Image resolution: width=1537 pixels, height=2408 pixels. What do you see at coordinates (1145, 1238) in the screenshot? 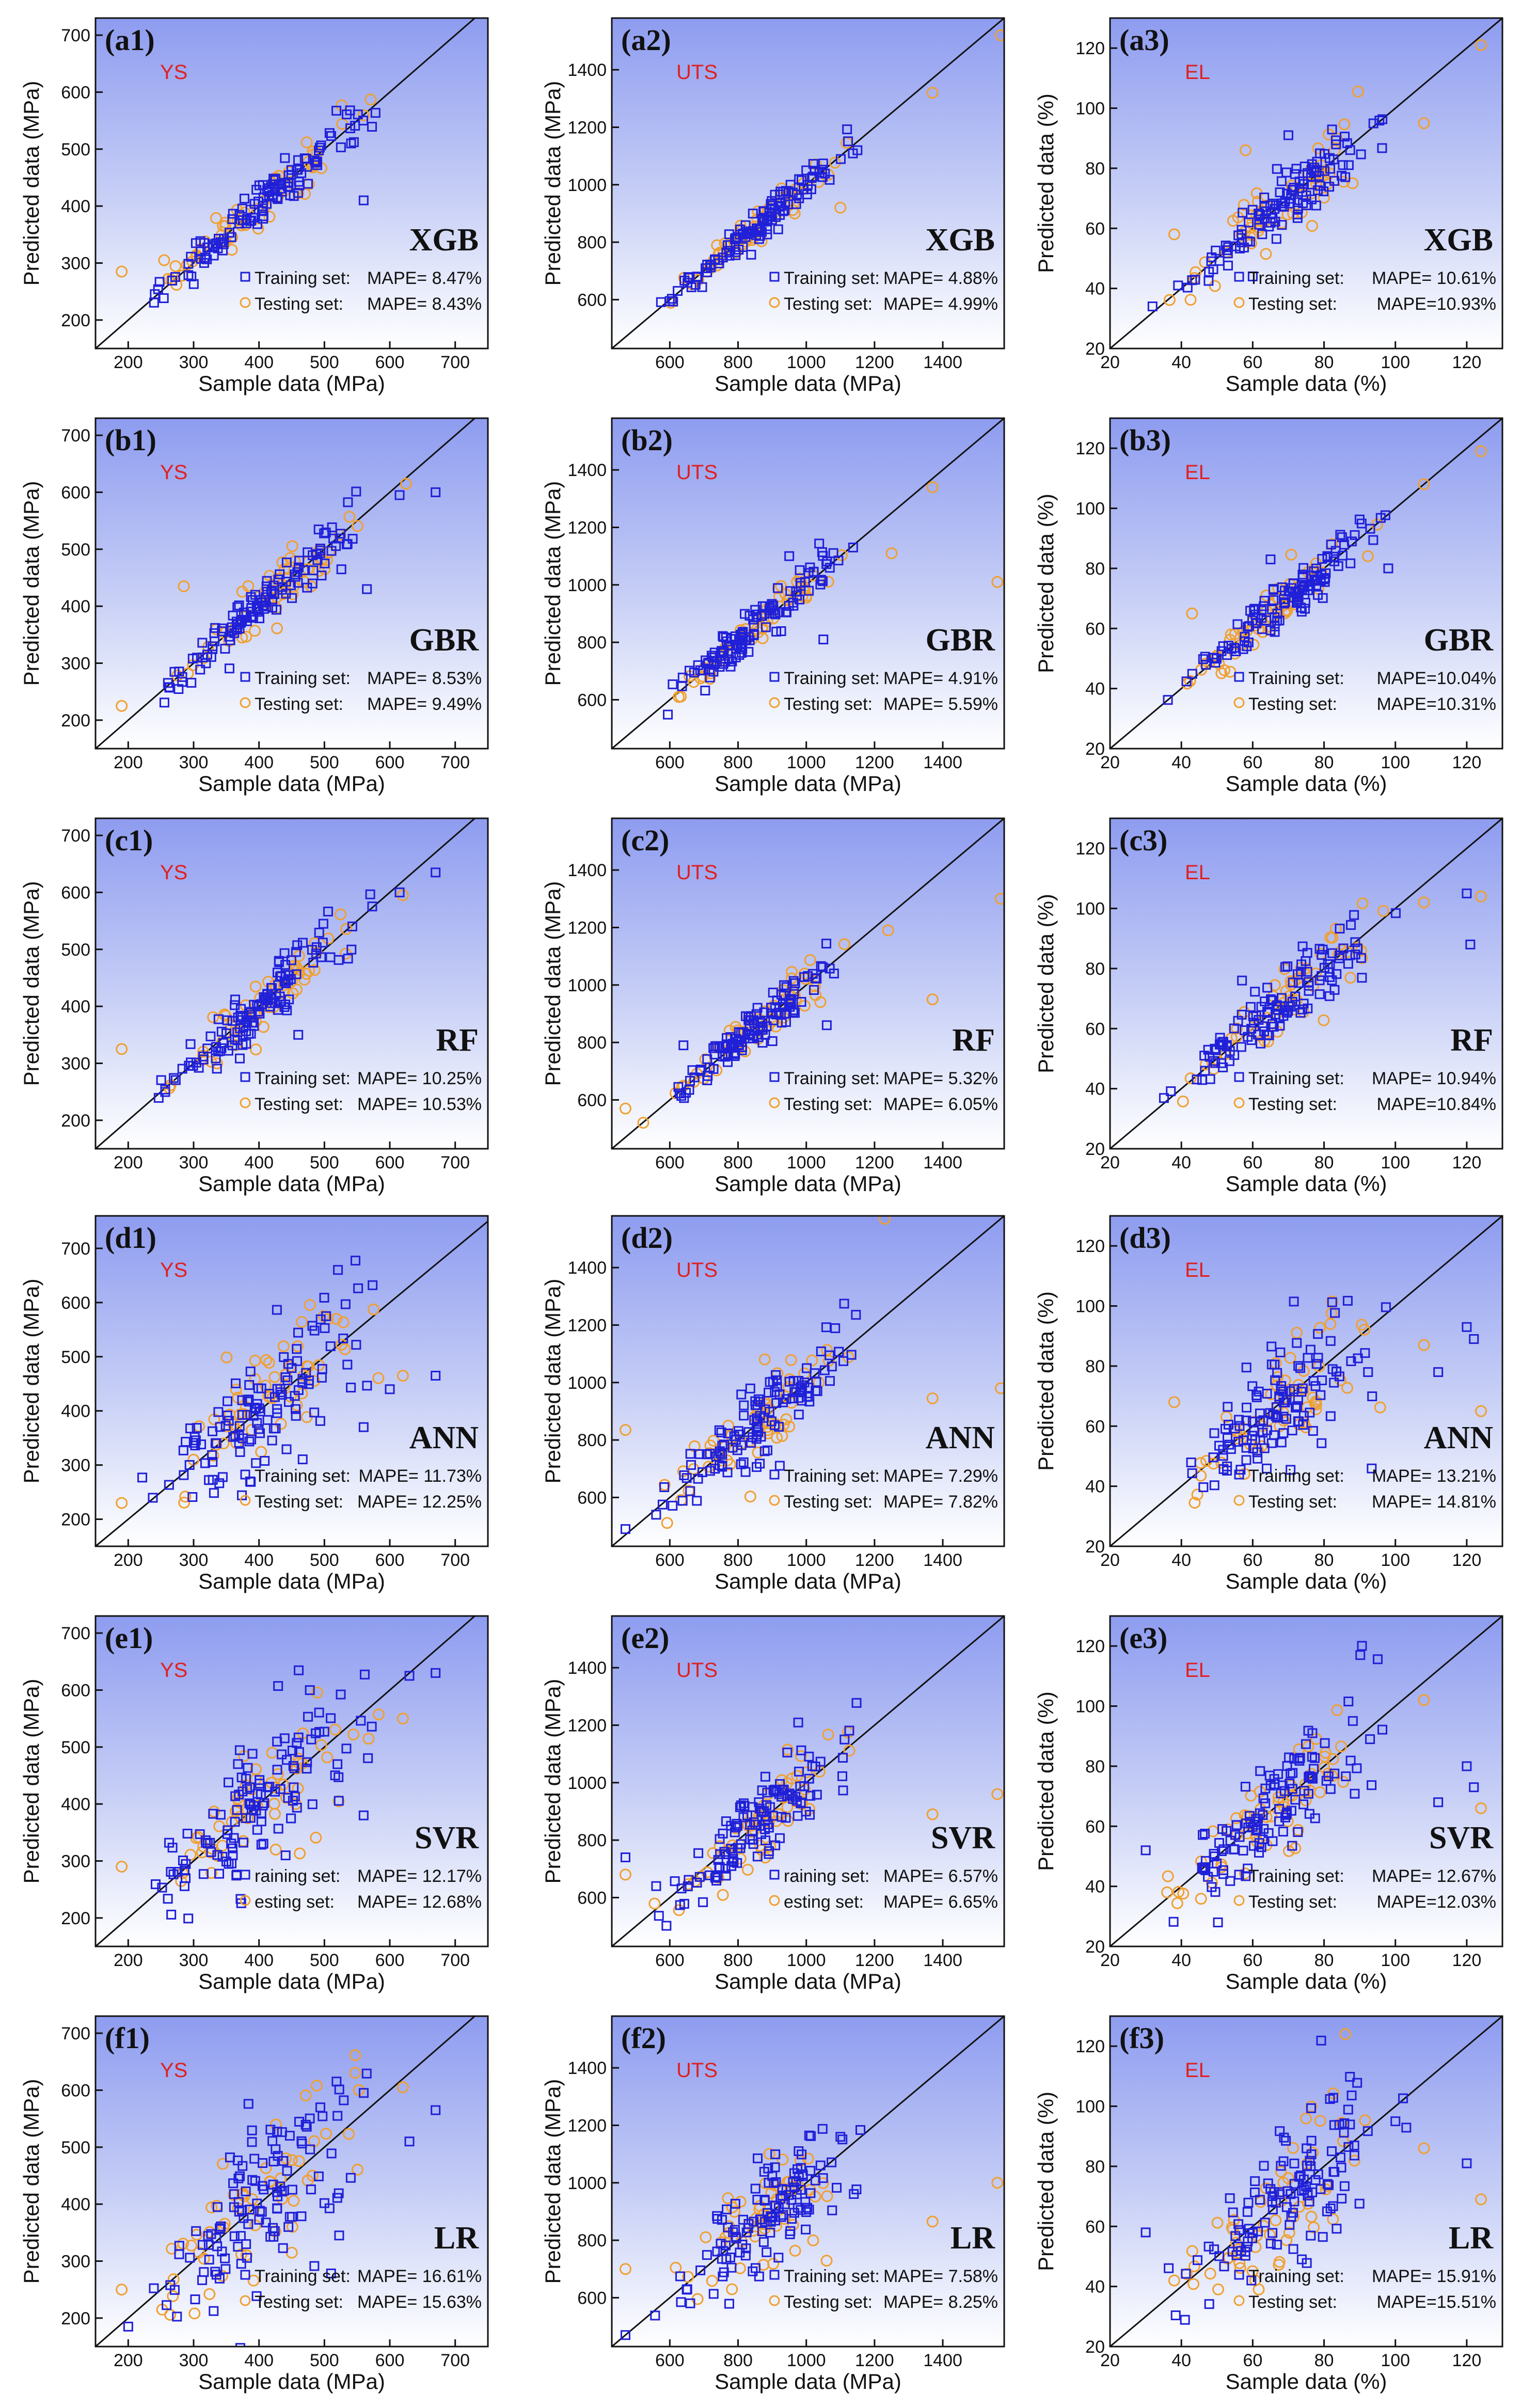
I see `panel-label: (d3)` at bounding box center [1145, 1238].